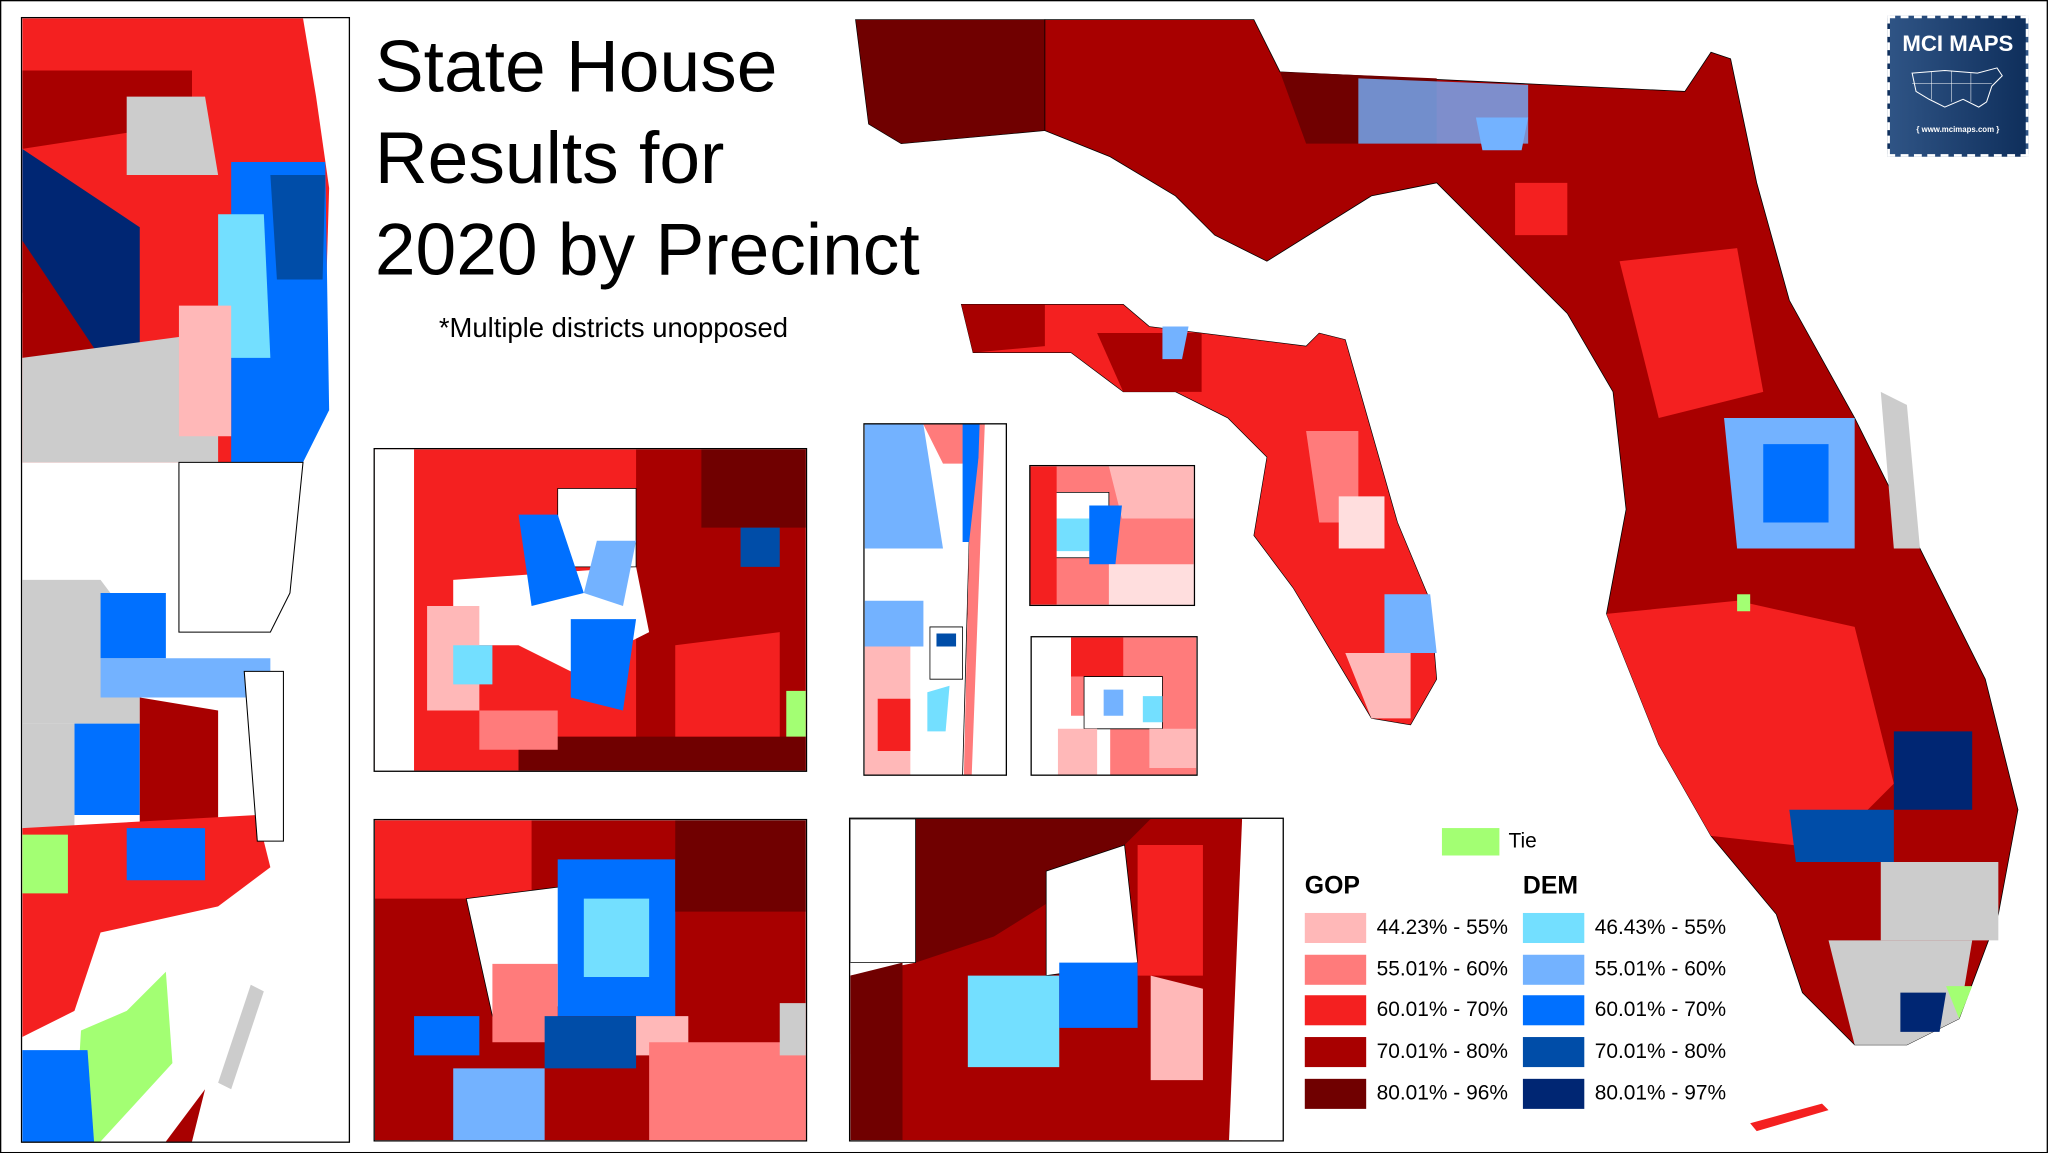  I want to click on logo-url: { www.mcimaps.com }, so click(1958, 130).